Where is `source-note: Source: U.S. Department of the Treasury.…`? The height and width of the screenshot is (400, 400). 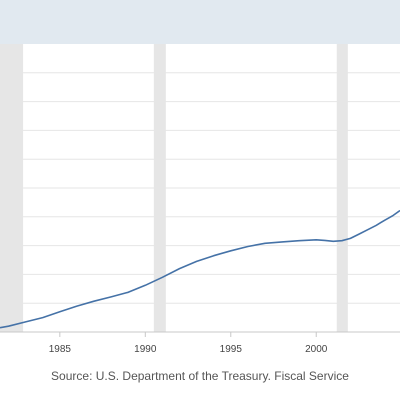
source-note: Source: U.S. Department of the Treasury.… is located at coordinates (200, 376).